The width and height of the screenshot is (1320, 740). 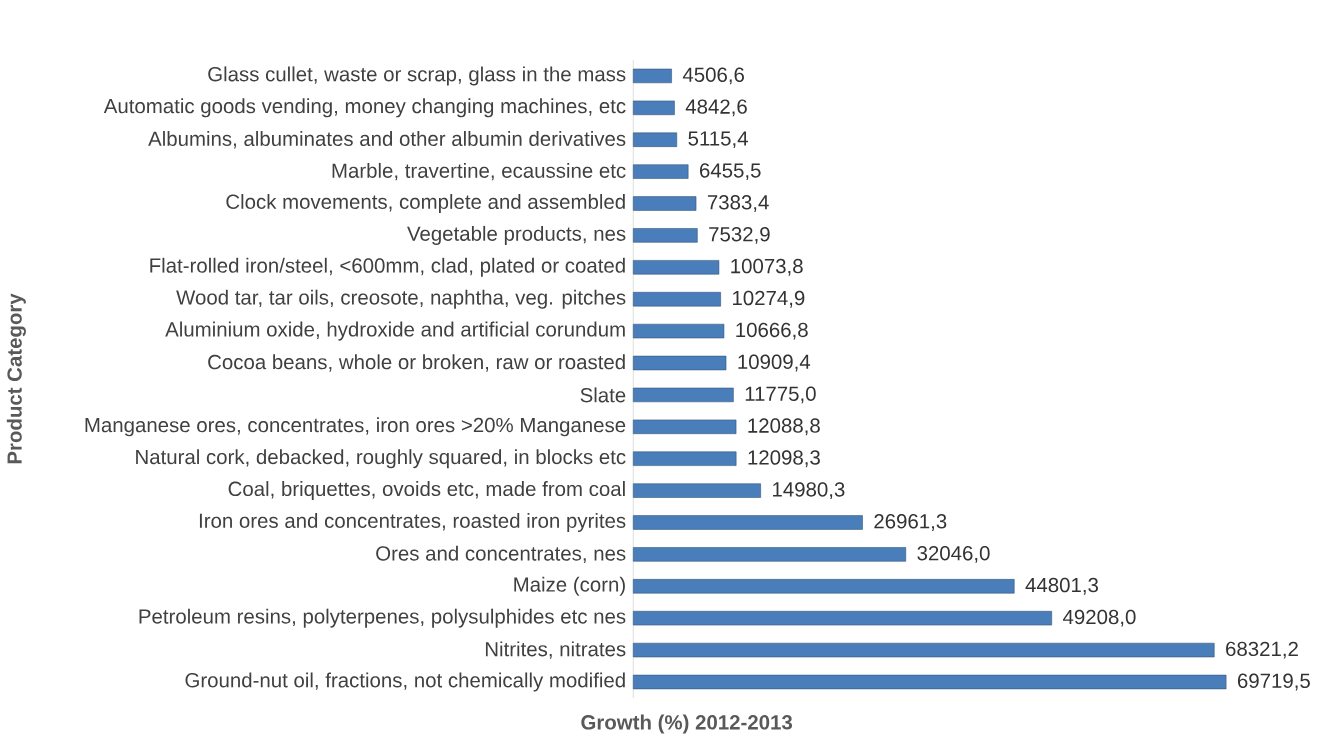 I want to click on data-label: 6455,5, so click(x=730, y=171).